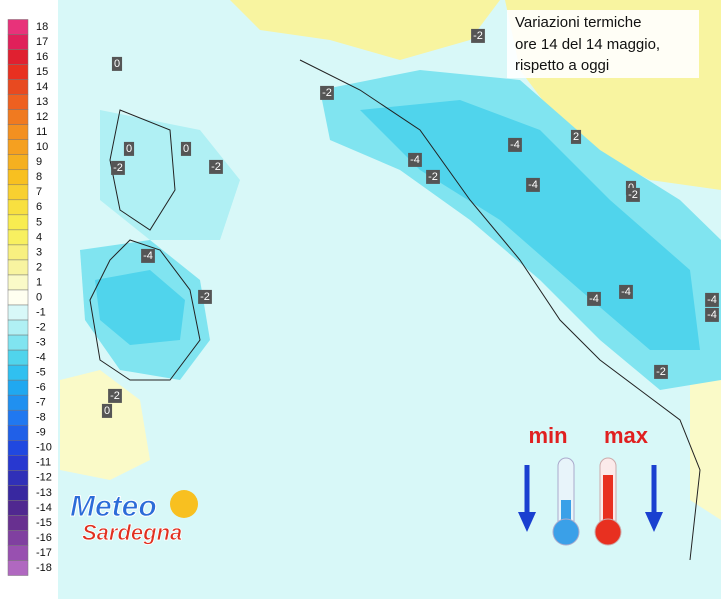  I want to click on contour-label: 2, so click(576, 137).